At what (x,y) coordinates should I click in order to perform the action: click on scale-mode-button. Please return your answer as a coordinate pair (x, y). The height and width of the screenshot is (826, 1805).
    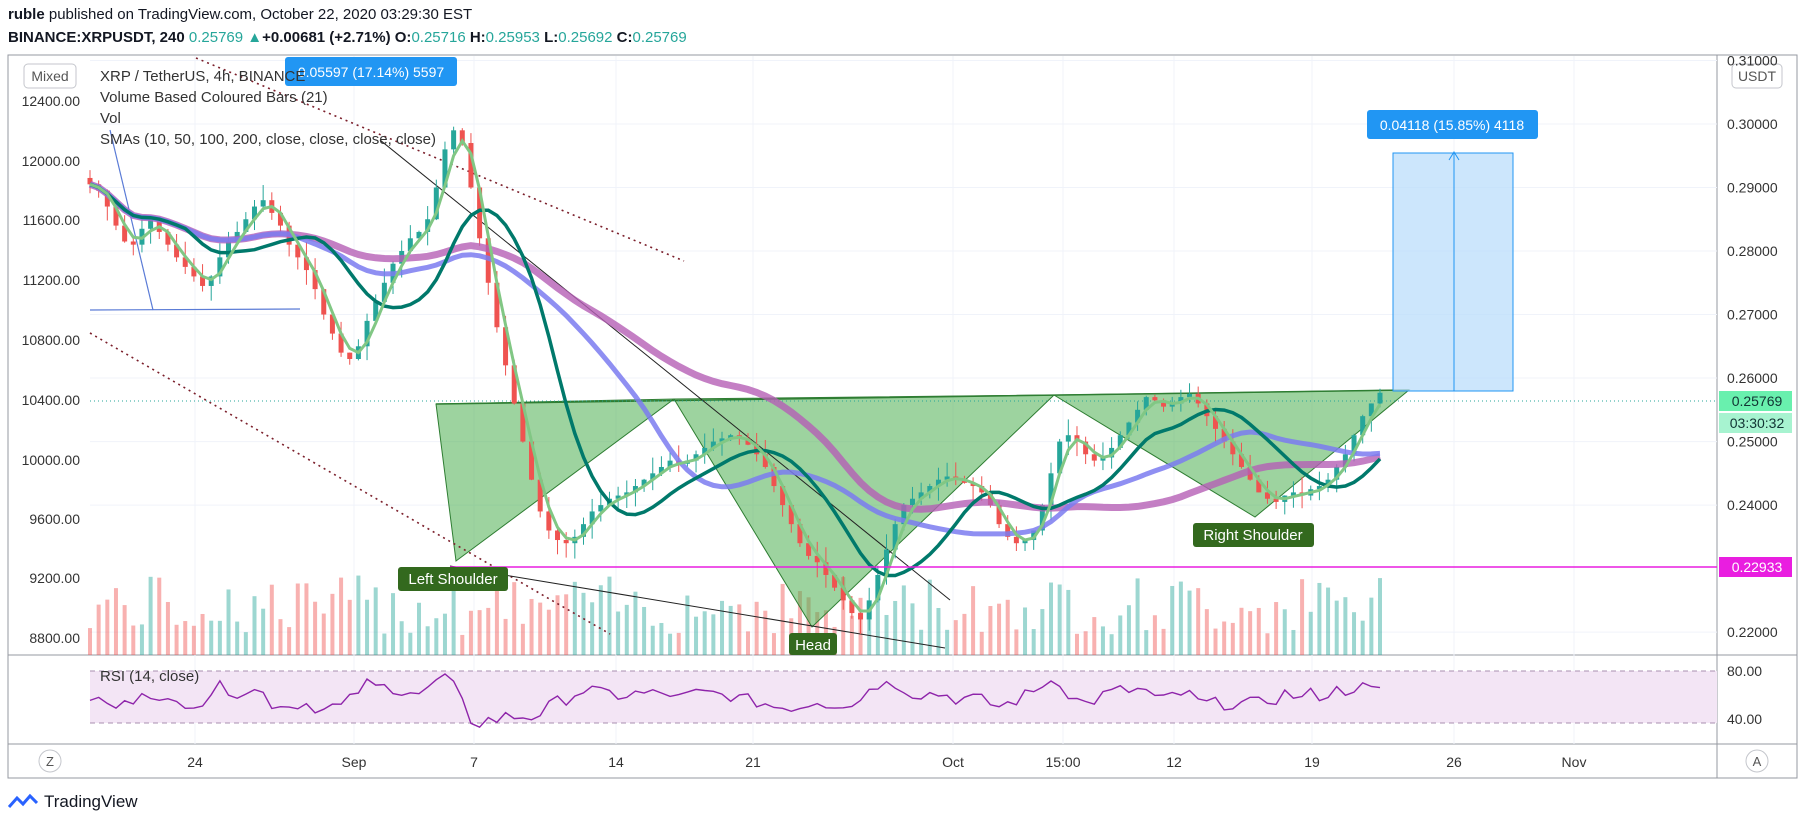
    Looking at the image, I should click on (50, 76).